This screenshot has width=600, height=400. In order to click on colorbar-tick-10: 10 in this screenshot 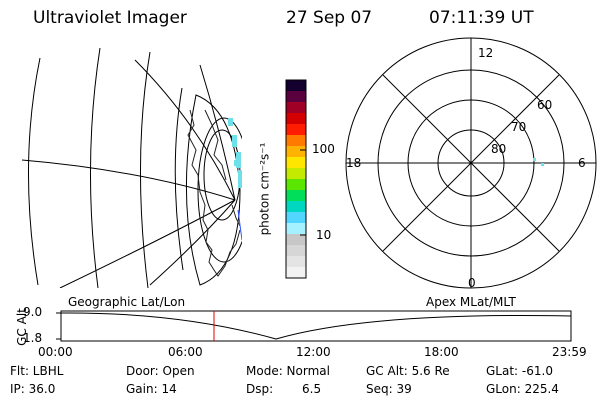, I will do `click(324, 235)`.